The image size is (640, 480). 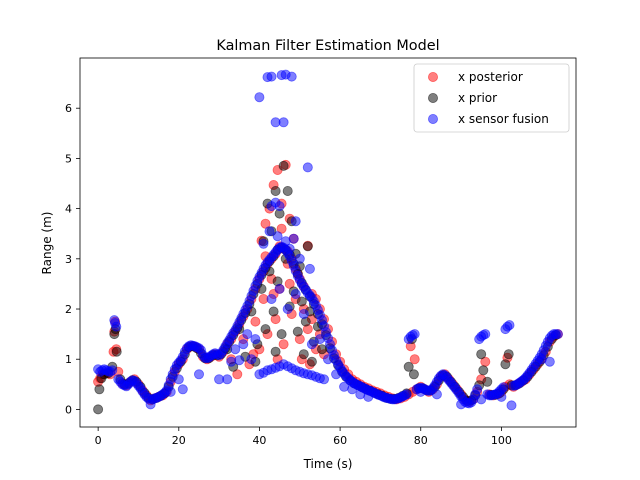 I want to click on y-tick-label: 5, so click(x=68, y=158).